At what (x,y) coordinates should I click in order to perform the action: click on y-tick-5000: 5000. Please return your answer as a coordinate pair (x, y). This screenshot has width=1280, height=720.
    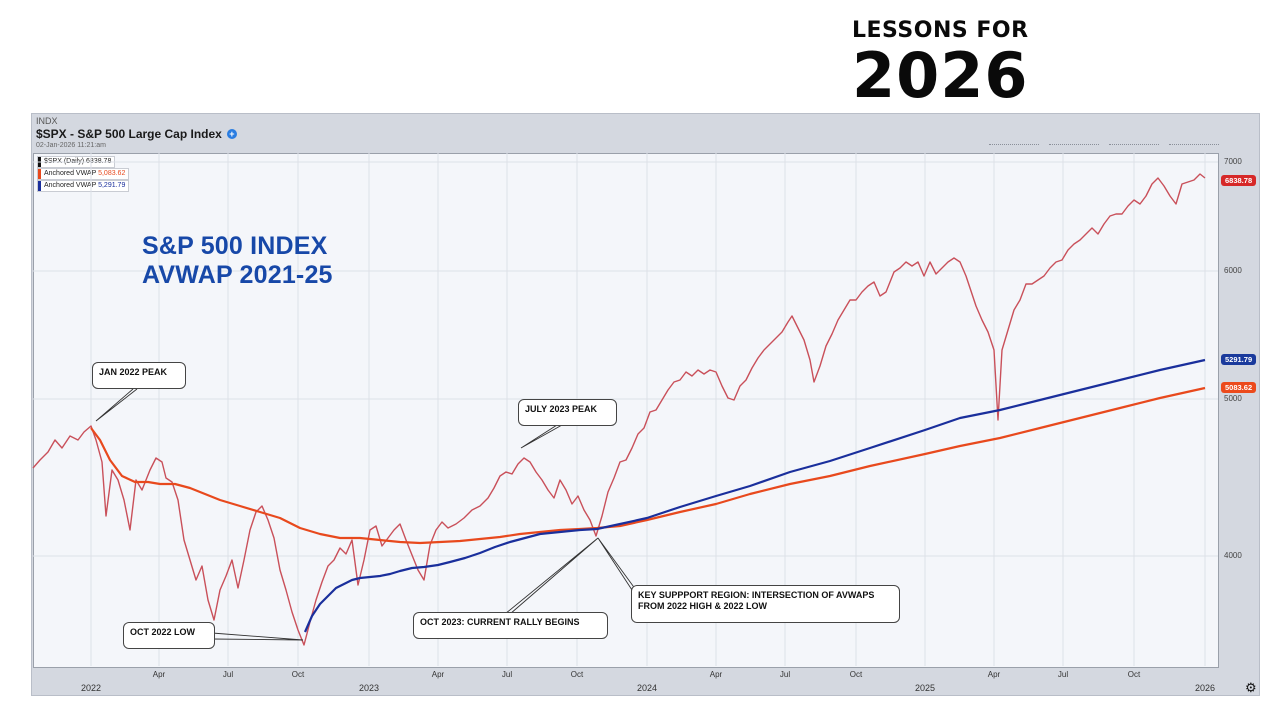
    Looking at the image, I should click on (1233, 398).